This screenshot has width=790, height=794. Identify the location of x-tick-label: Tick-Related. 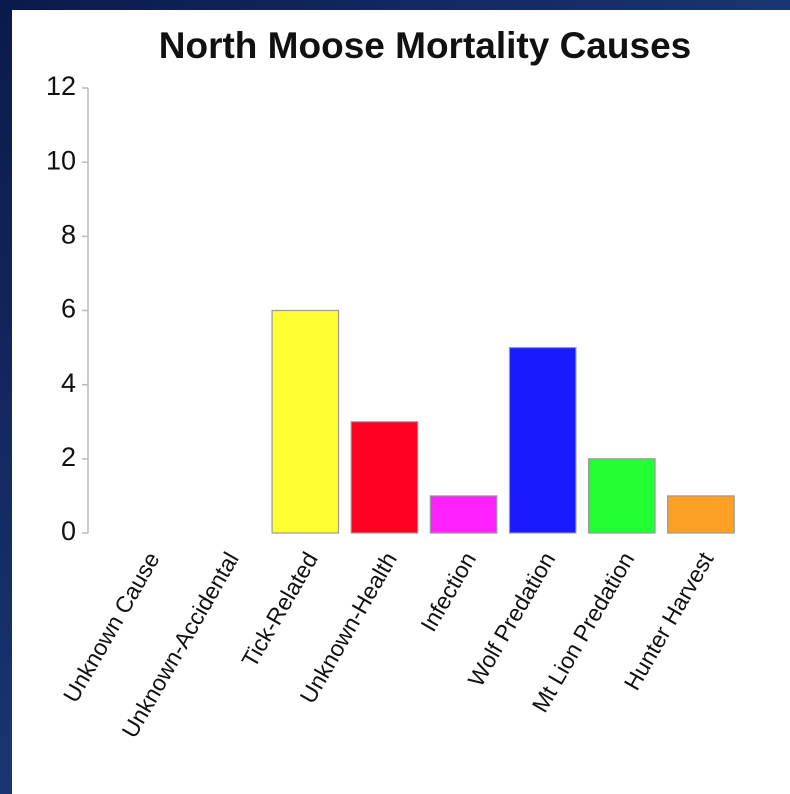
(279, 610).